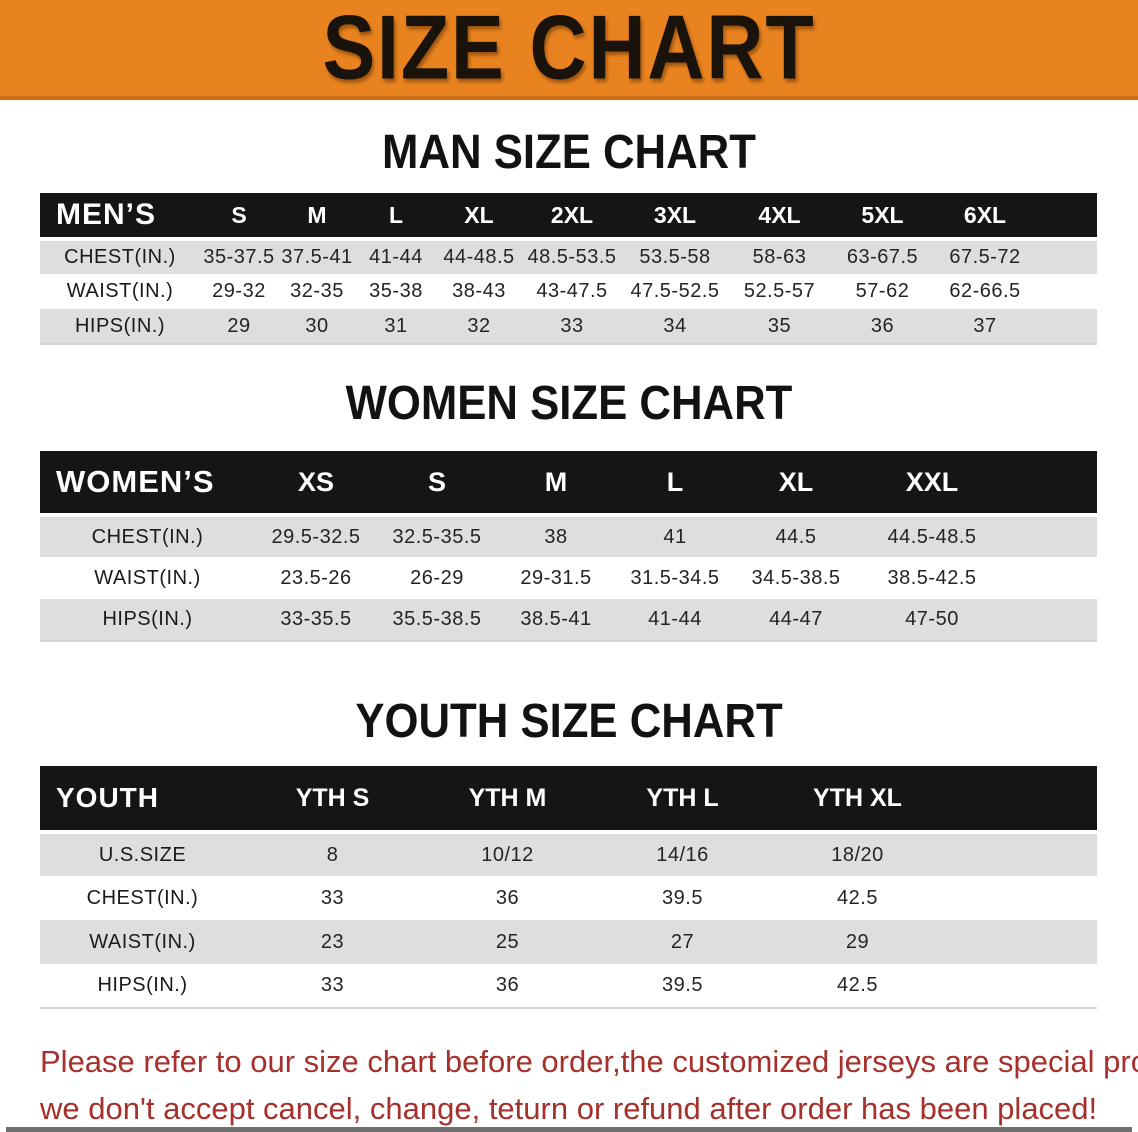 The height and width of the screenshot is (1132, 1138). Describe the element at coordinates (675, 536) in the screenshot. I see `size-cell: 41` at that location.